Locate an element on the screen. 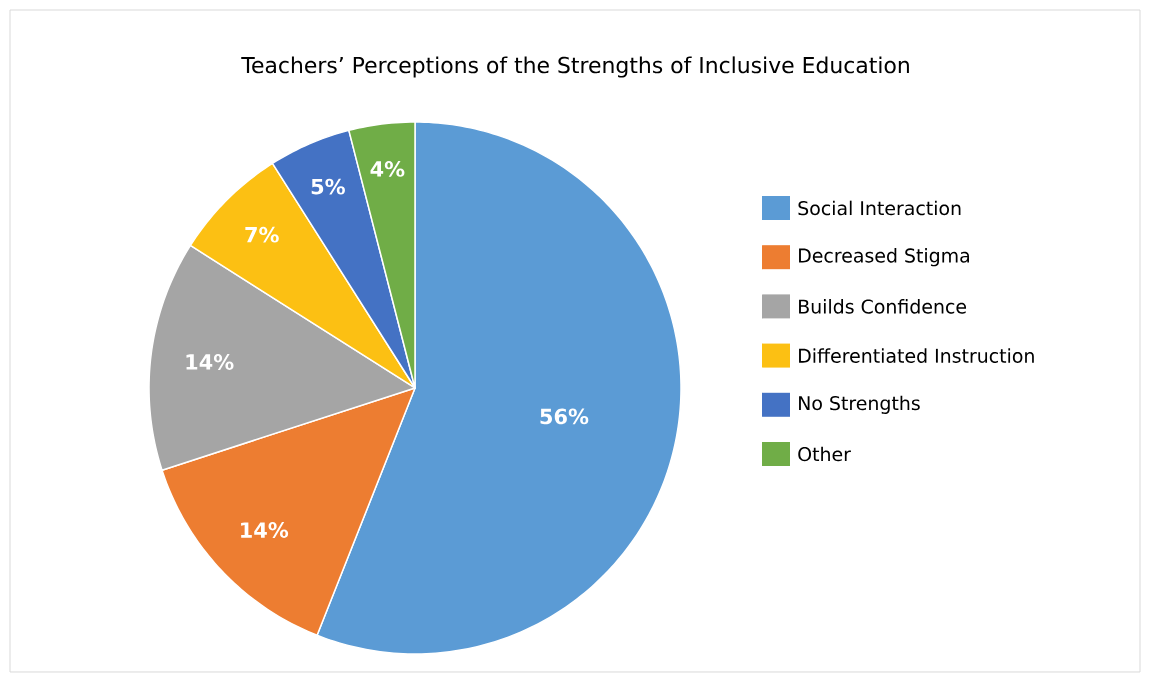 The width and height of the screenshot is (1149, 681). data-label: 7% is located at coordinates (262, 234).